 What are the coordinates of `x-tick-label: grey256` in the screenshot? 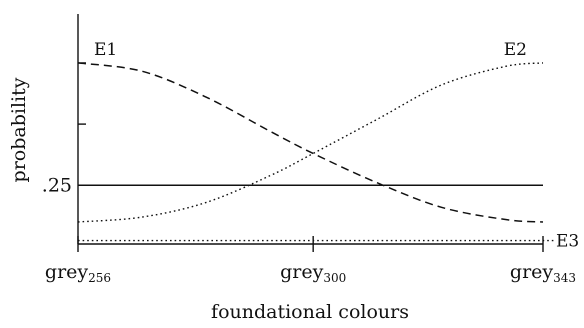 It's located at (78, 273).